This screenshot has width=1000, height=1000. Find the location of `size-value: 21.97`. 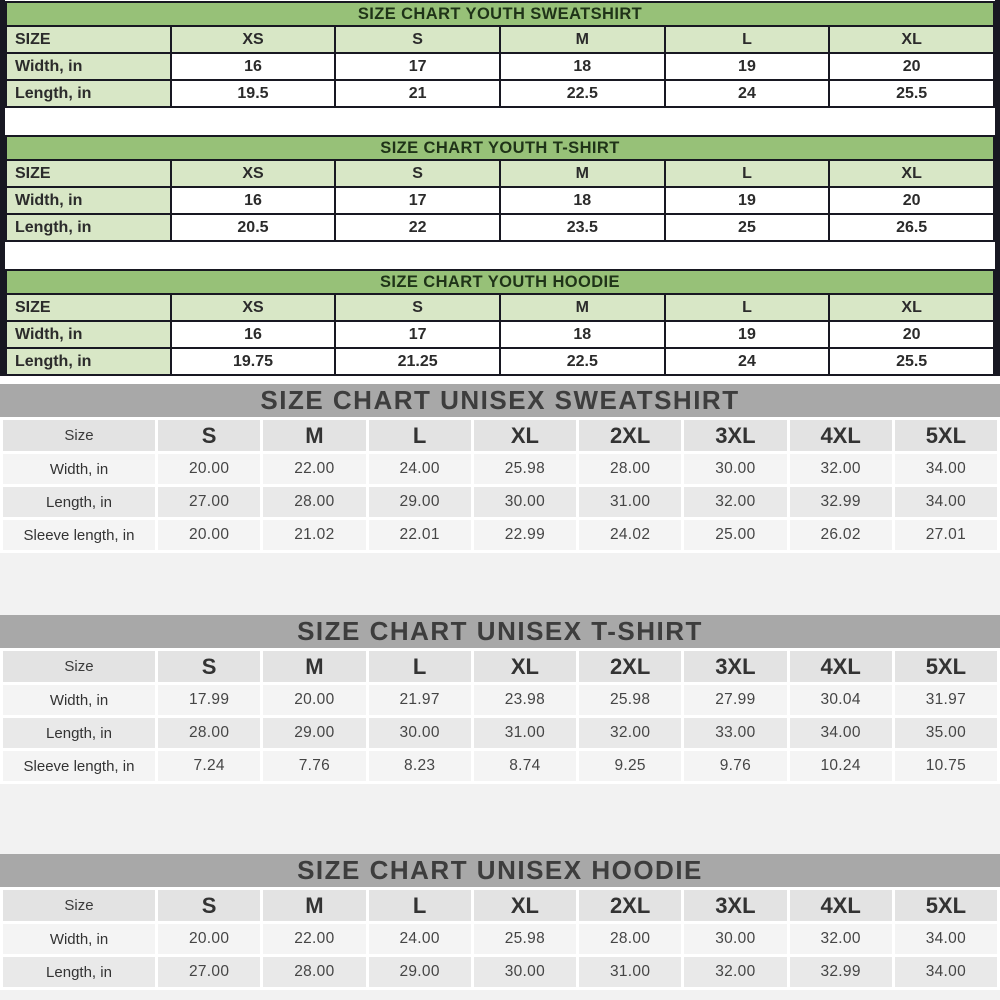

size-value: 21.97 is located at coordinates (419, 700).